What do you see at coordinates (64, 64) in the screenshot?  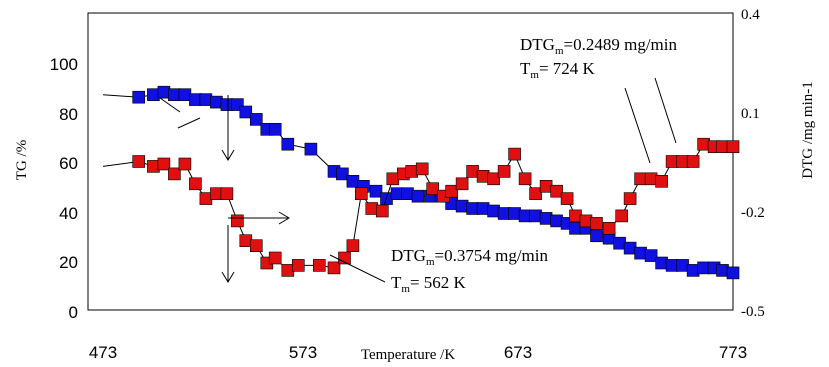 I see `y-left-tick-label: 100` at bounding box center [64, 64].